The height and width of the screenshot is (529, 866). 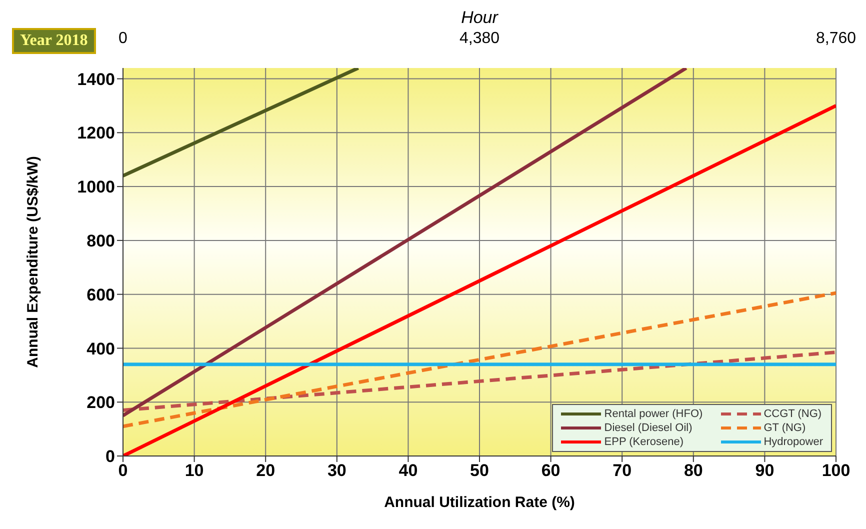 I want to click on x2-tick-label: 4,380, so click(x=479, y=39).